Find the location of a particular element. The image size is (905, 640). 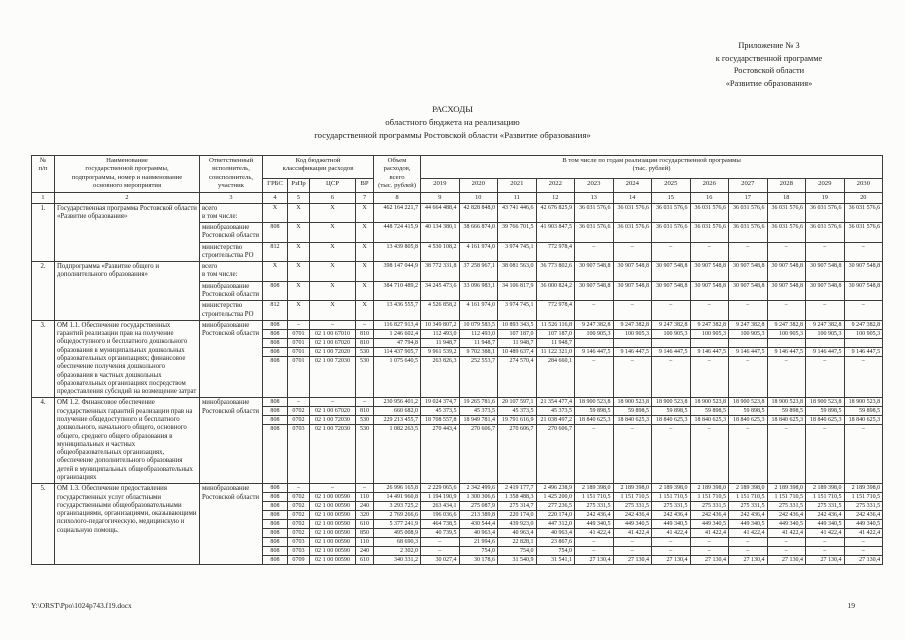

value-cell: 2 229 065,6 is located at coordinates (440, 488).